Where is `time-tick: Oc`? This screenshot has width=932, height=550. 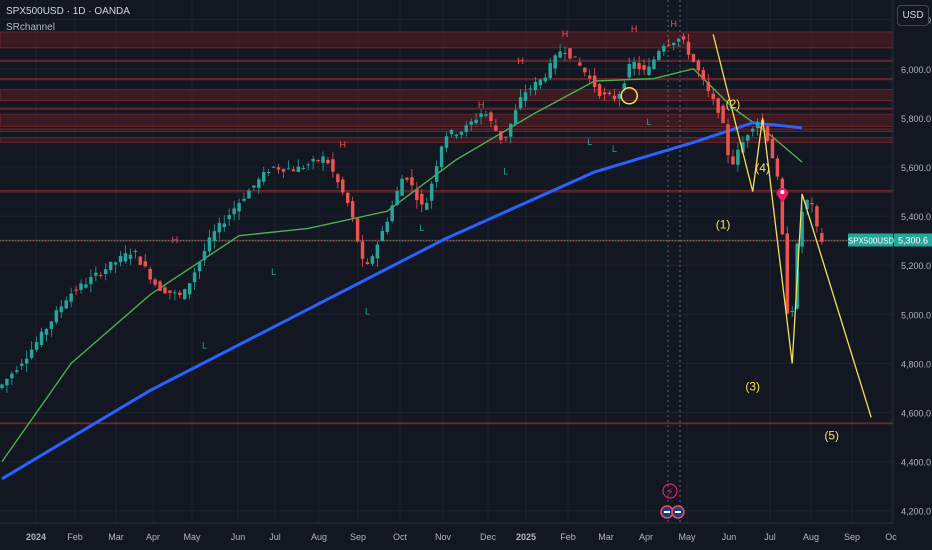 time-tick: Oc is located at coordinates (891, 537).